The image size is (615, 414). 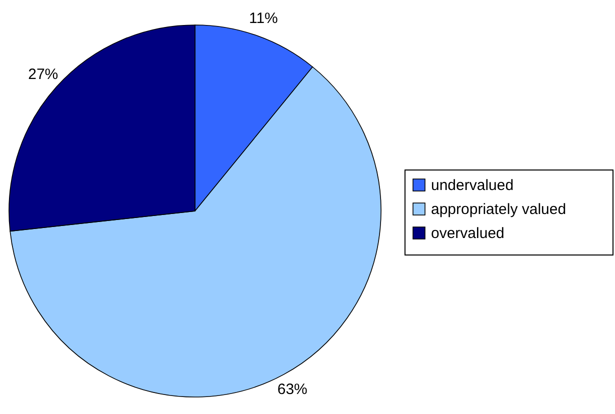 I want to click on legend-label: overvalued, so click(x=467, y=233).